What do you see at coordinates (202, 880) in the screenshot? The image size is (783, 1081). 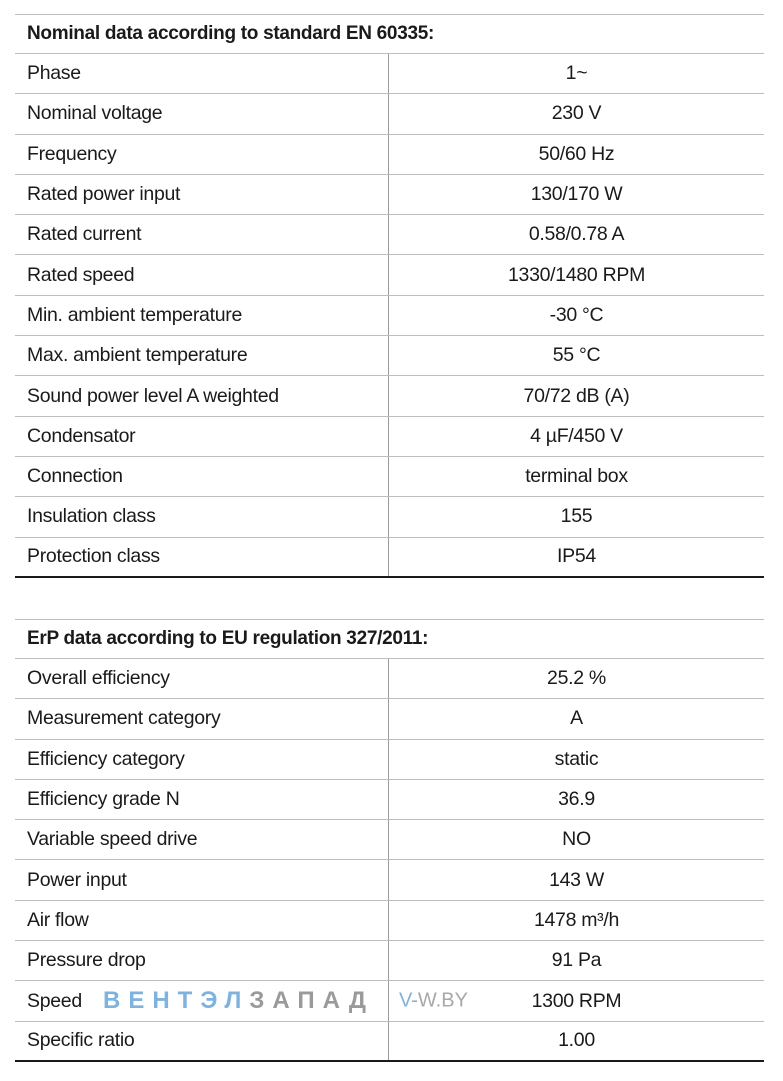 I see `row-label: Power input` at bounding box center [202, 880].